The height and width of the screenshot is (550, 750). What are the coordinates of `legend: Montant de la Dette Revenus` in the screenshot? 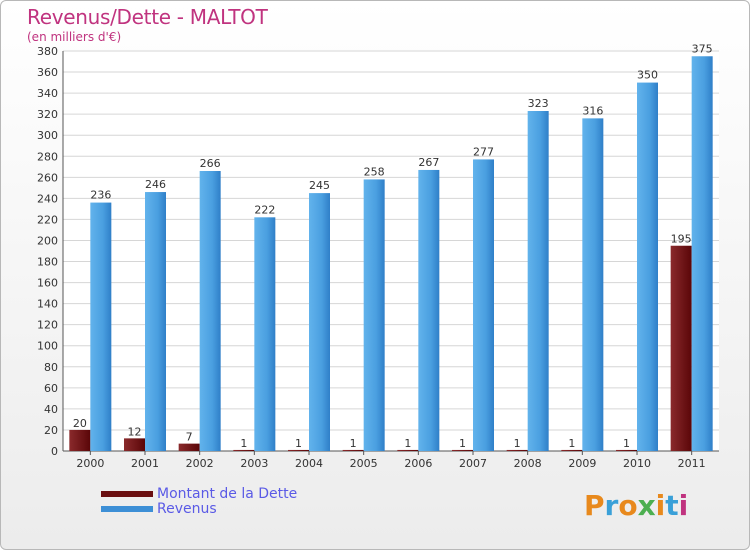 It's located at (199, 502).